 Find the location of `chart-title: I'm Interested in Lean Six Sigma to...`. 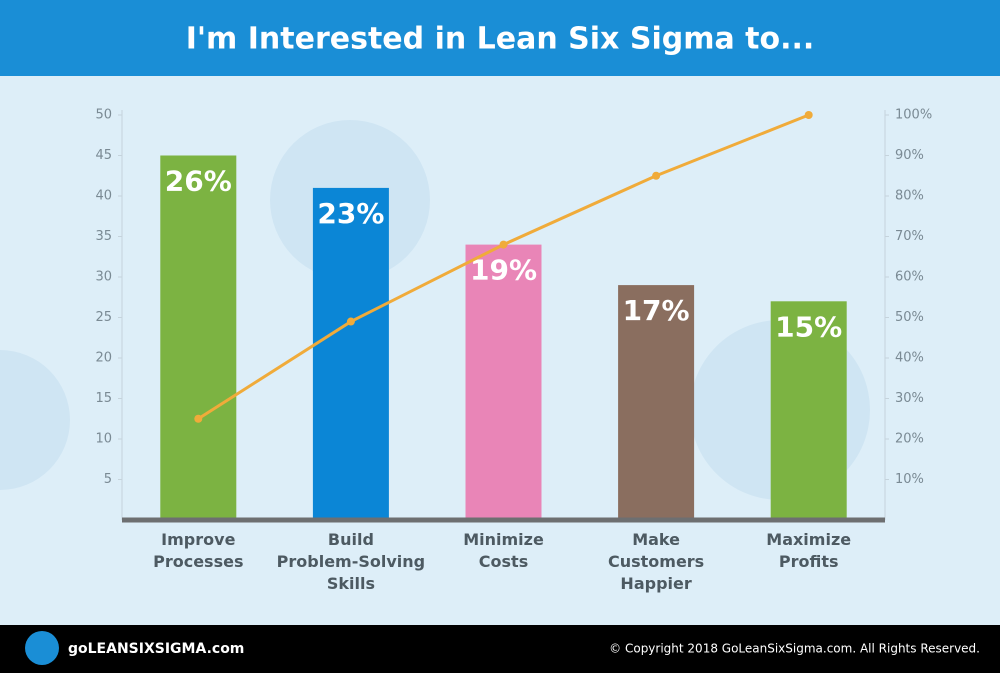

chart-title: I'm Interested in Lean Six Sigma to... is located at coordinates (500, 39).